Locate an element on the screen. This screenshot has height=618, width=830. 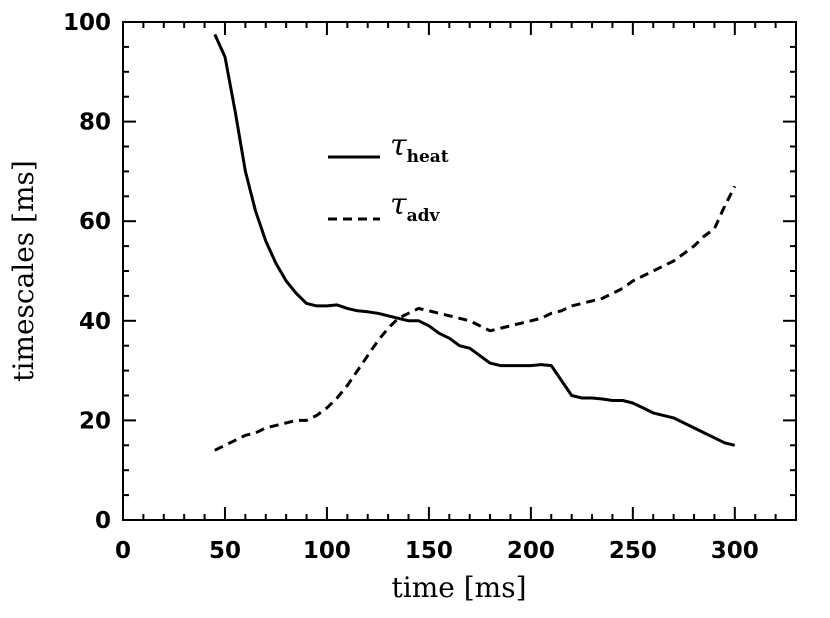
y-tick-label: 20 is located at coordinates (95, 421).